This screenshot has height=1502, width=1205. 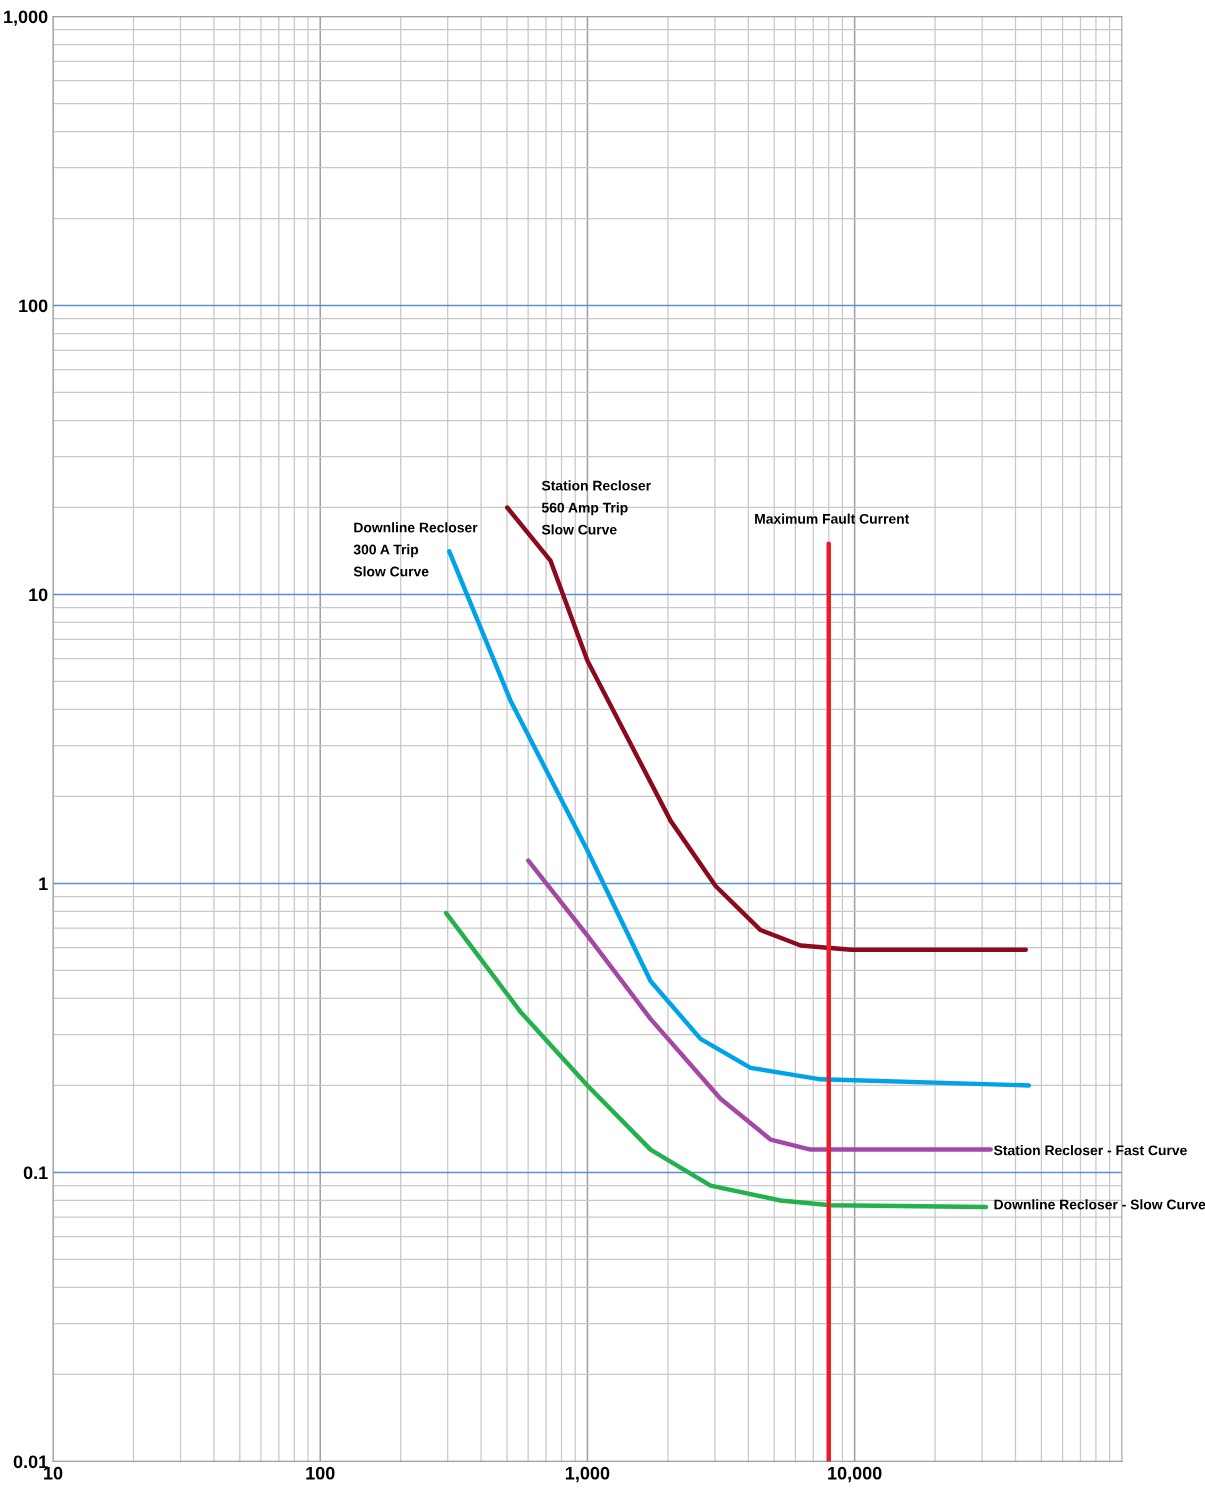 I want to click on y-tick-label: 0.1, so click(x=35, y=1173).